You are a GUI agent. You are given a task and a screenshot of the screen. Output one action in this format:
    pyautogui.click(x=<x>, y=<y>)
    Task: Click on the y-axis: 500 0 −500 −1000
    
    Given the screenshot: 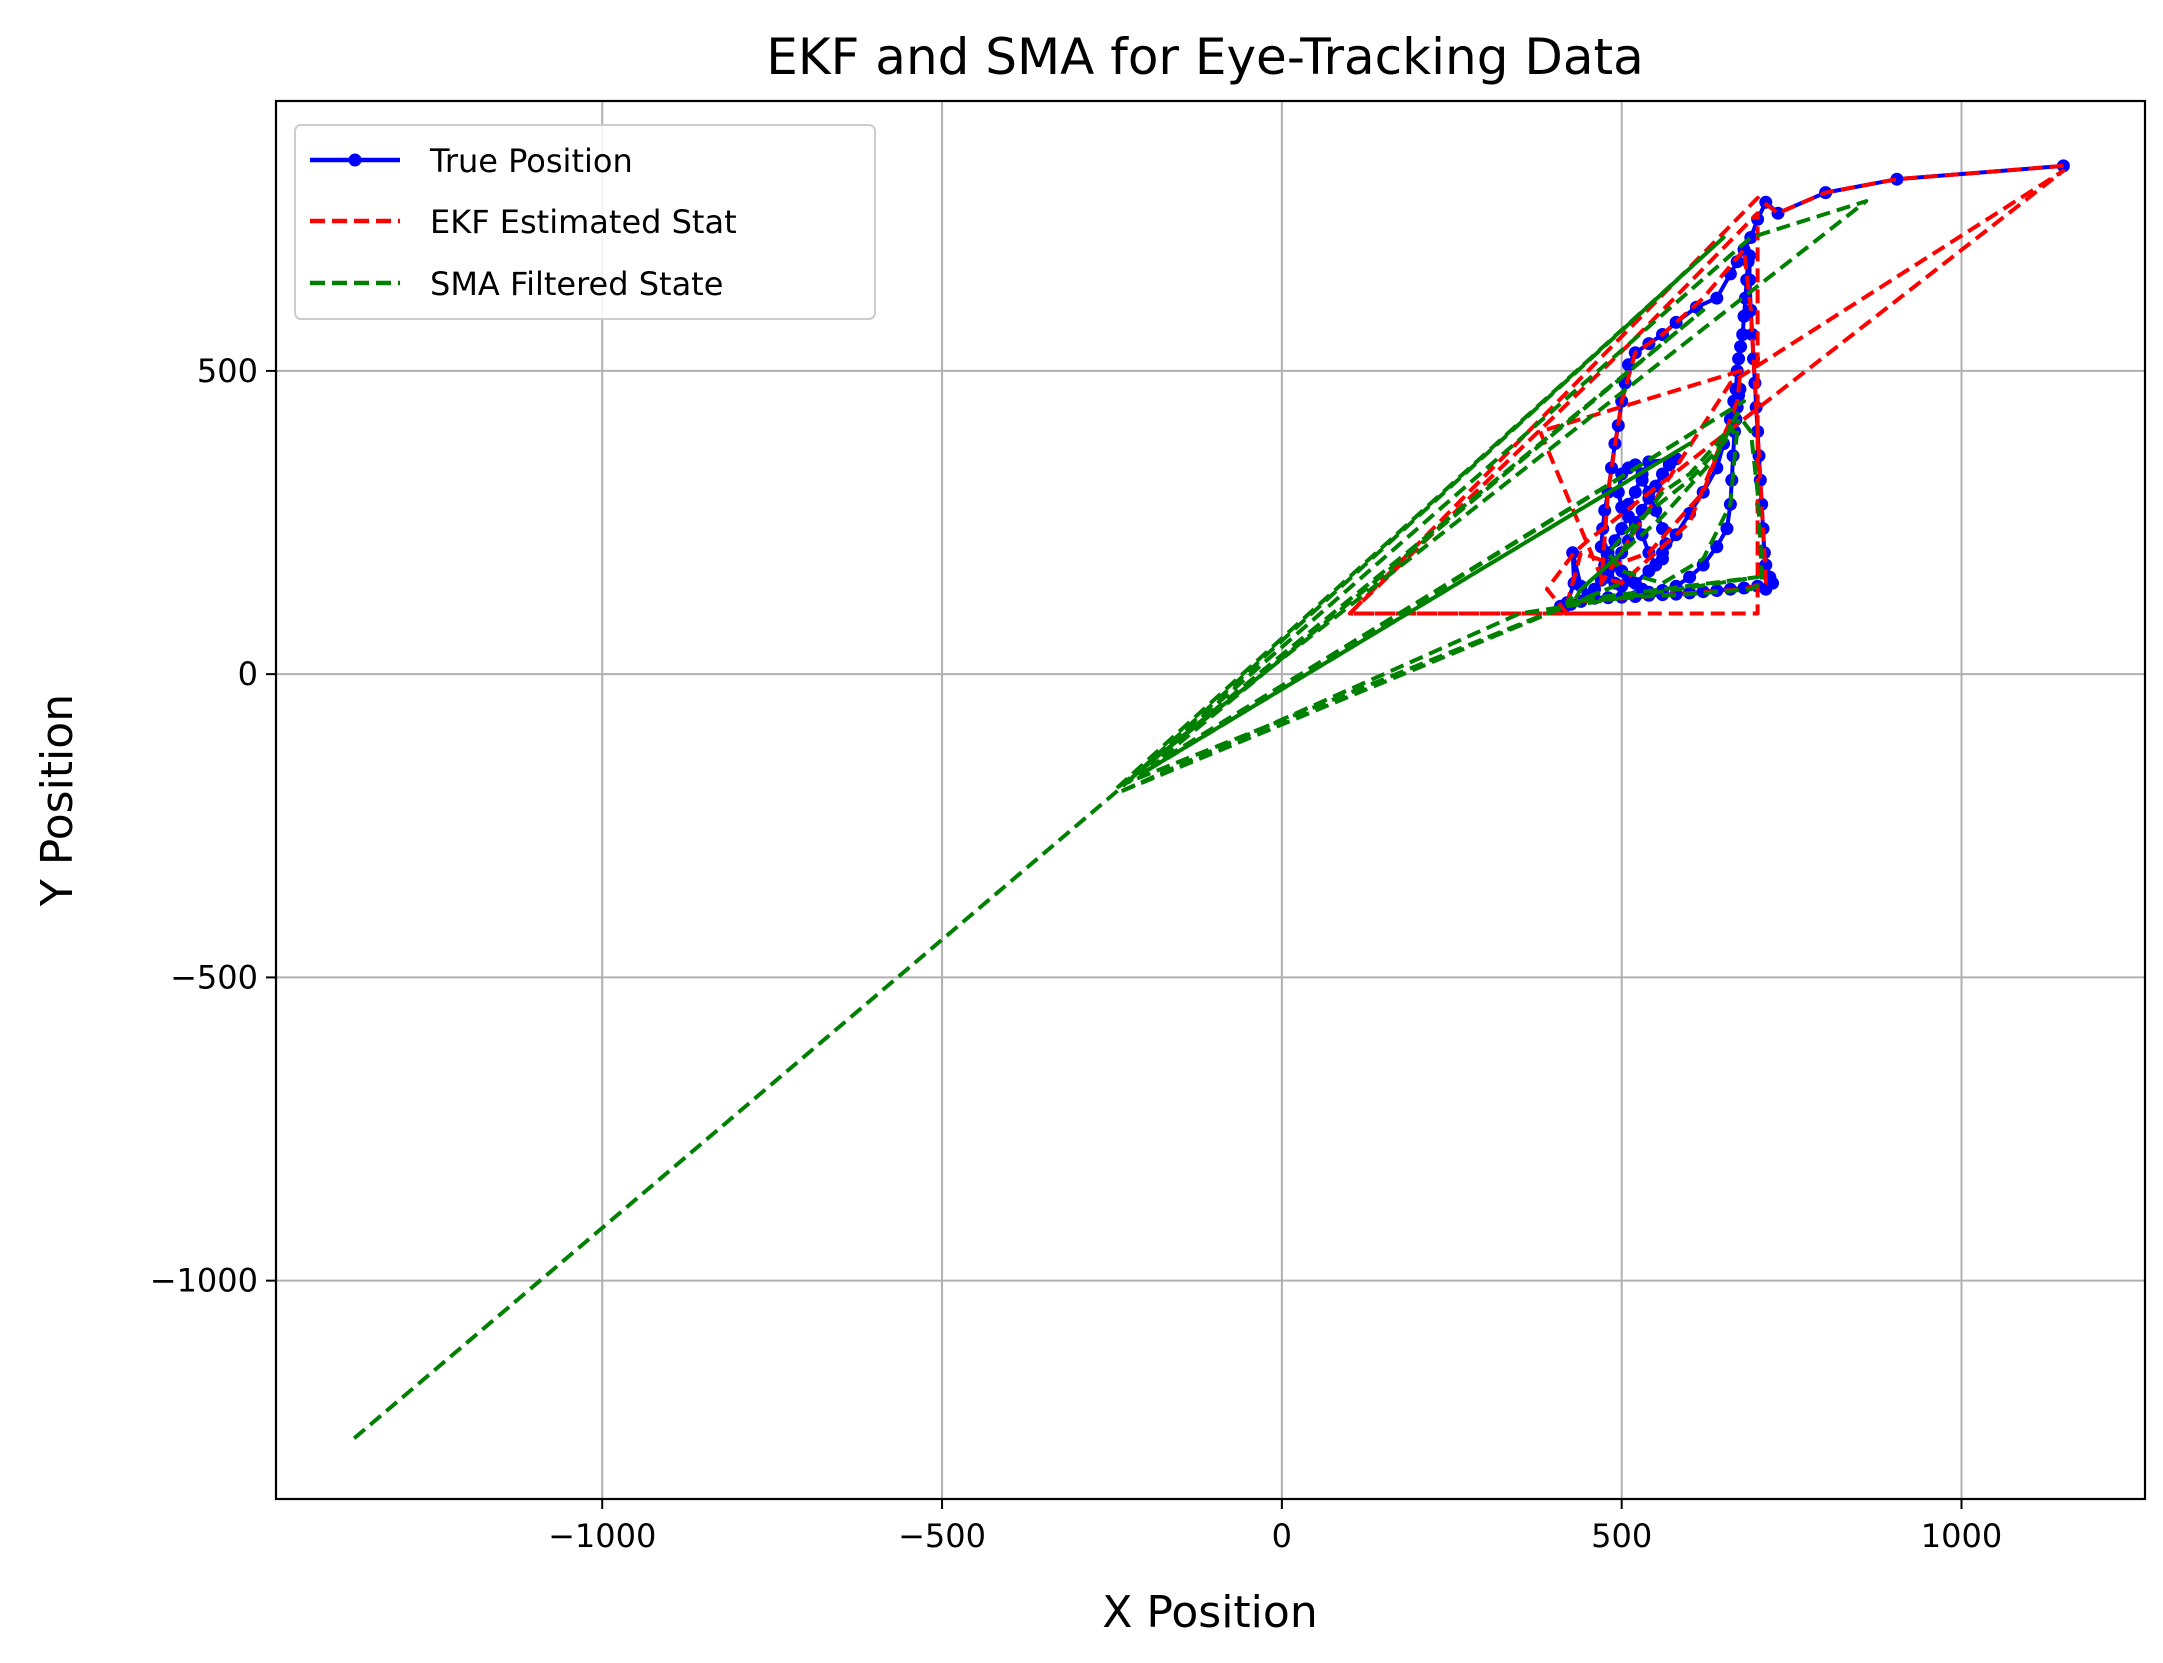 What is the action you would take?
    pyautogui.click(x=213, y=826)
    